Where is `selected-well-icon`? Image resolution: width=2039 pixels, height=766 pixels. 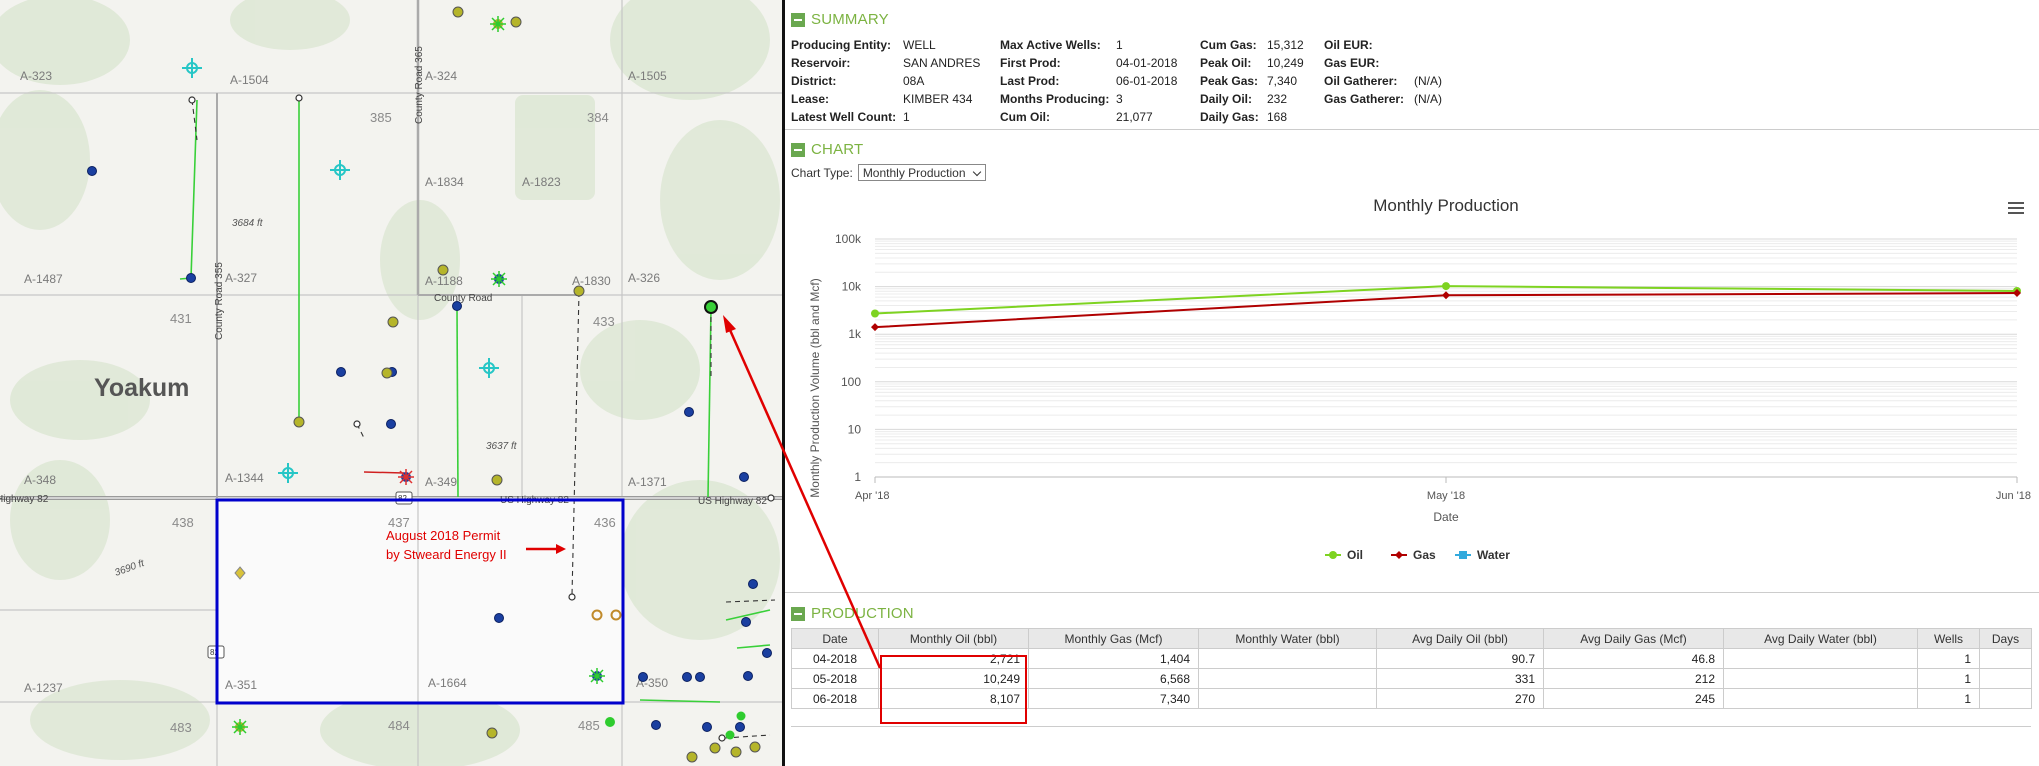 selected-well-icon is located at coordinates (711, 307).